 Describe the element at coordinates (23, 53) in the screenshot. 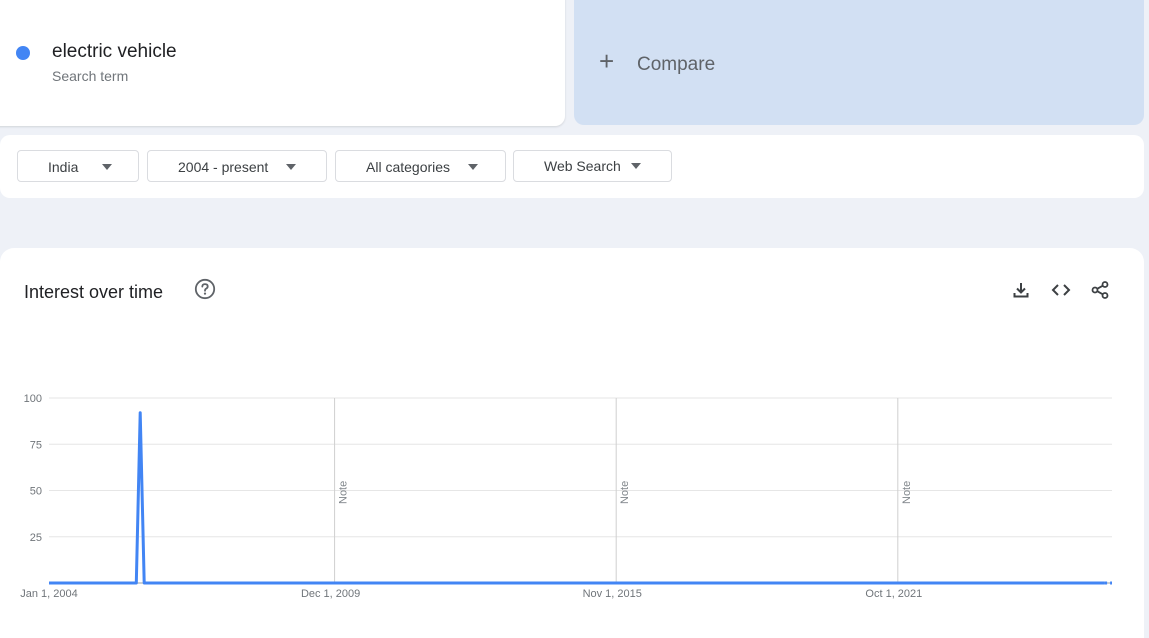

I see `series-color-dot` at that location.